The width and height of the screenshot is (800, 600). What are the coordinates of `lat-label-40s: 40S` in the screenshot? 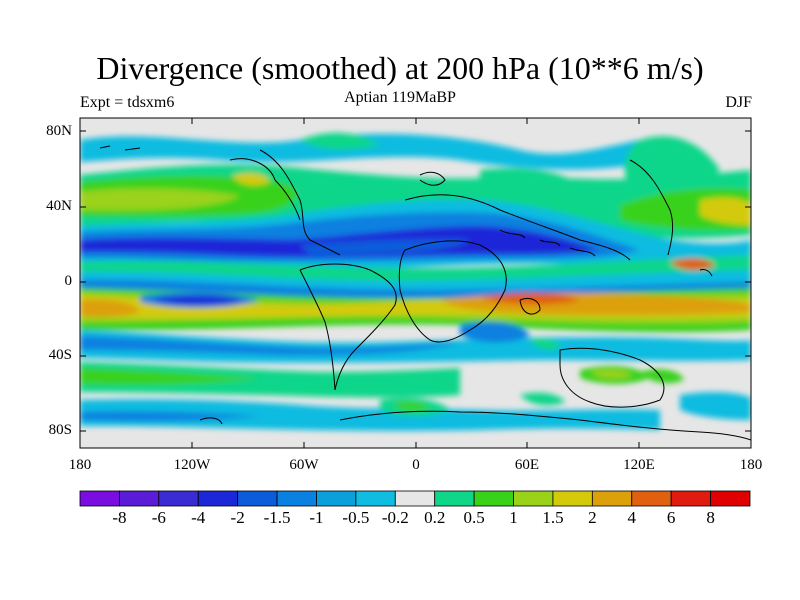 It's located at (60, 355).